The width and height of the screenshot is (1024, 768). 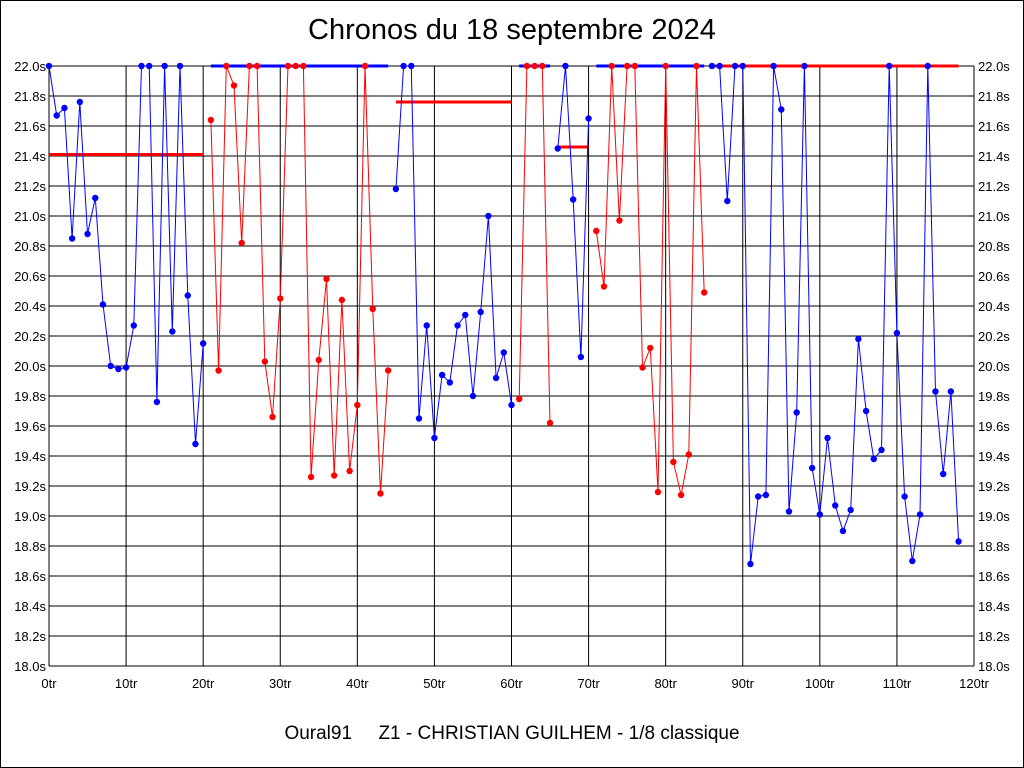 What do you see at coordinates (974, 683) in the screenshot?
I see `x-tick-label: 120tr` at bounding box center [974, 683].